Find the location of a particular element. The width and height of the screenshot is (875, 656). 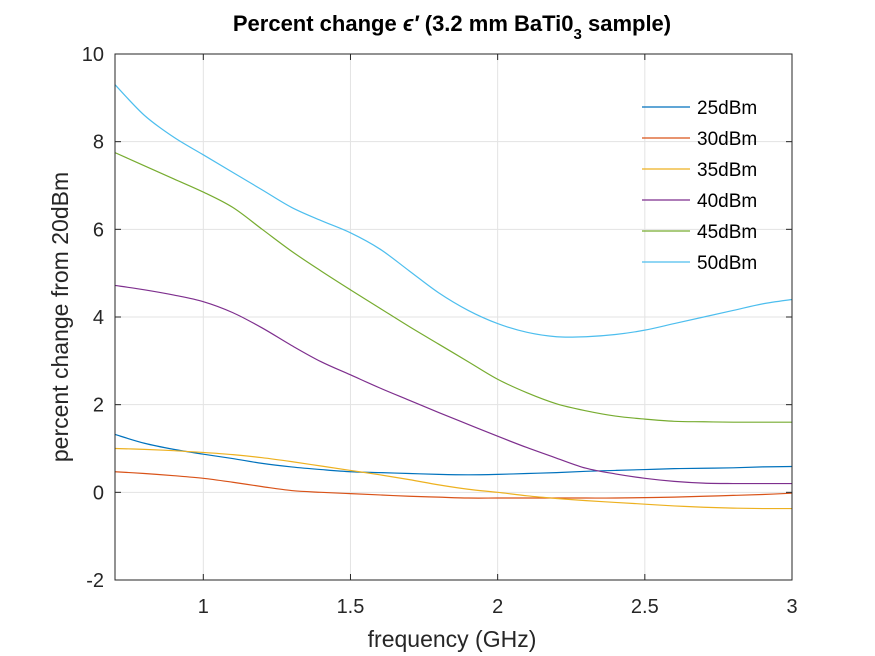

legend-label-40dBm: 40dBm is located at coordinates (727, 201).